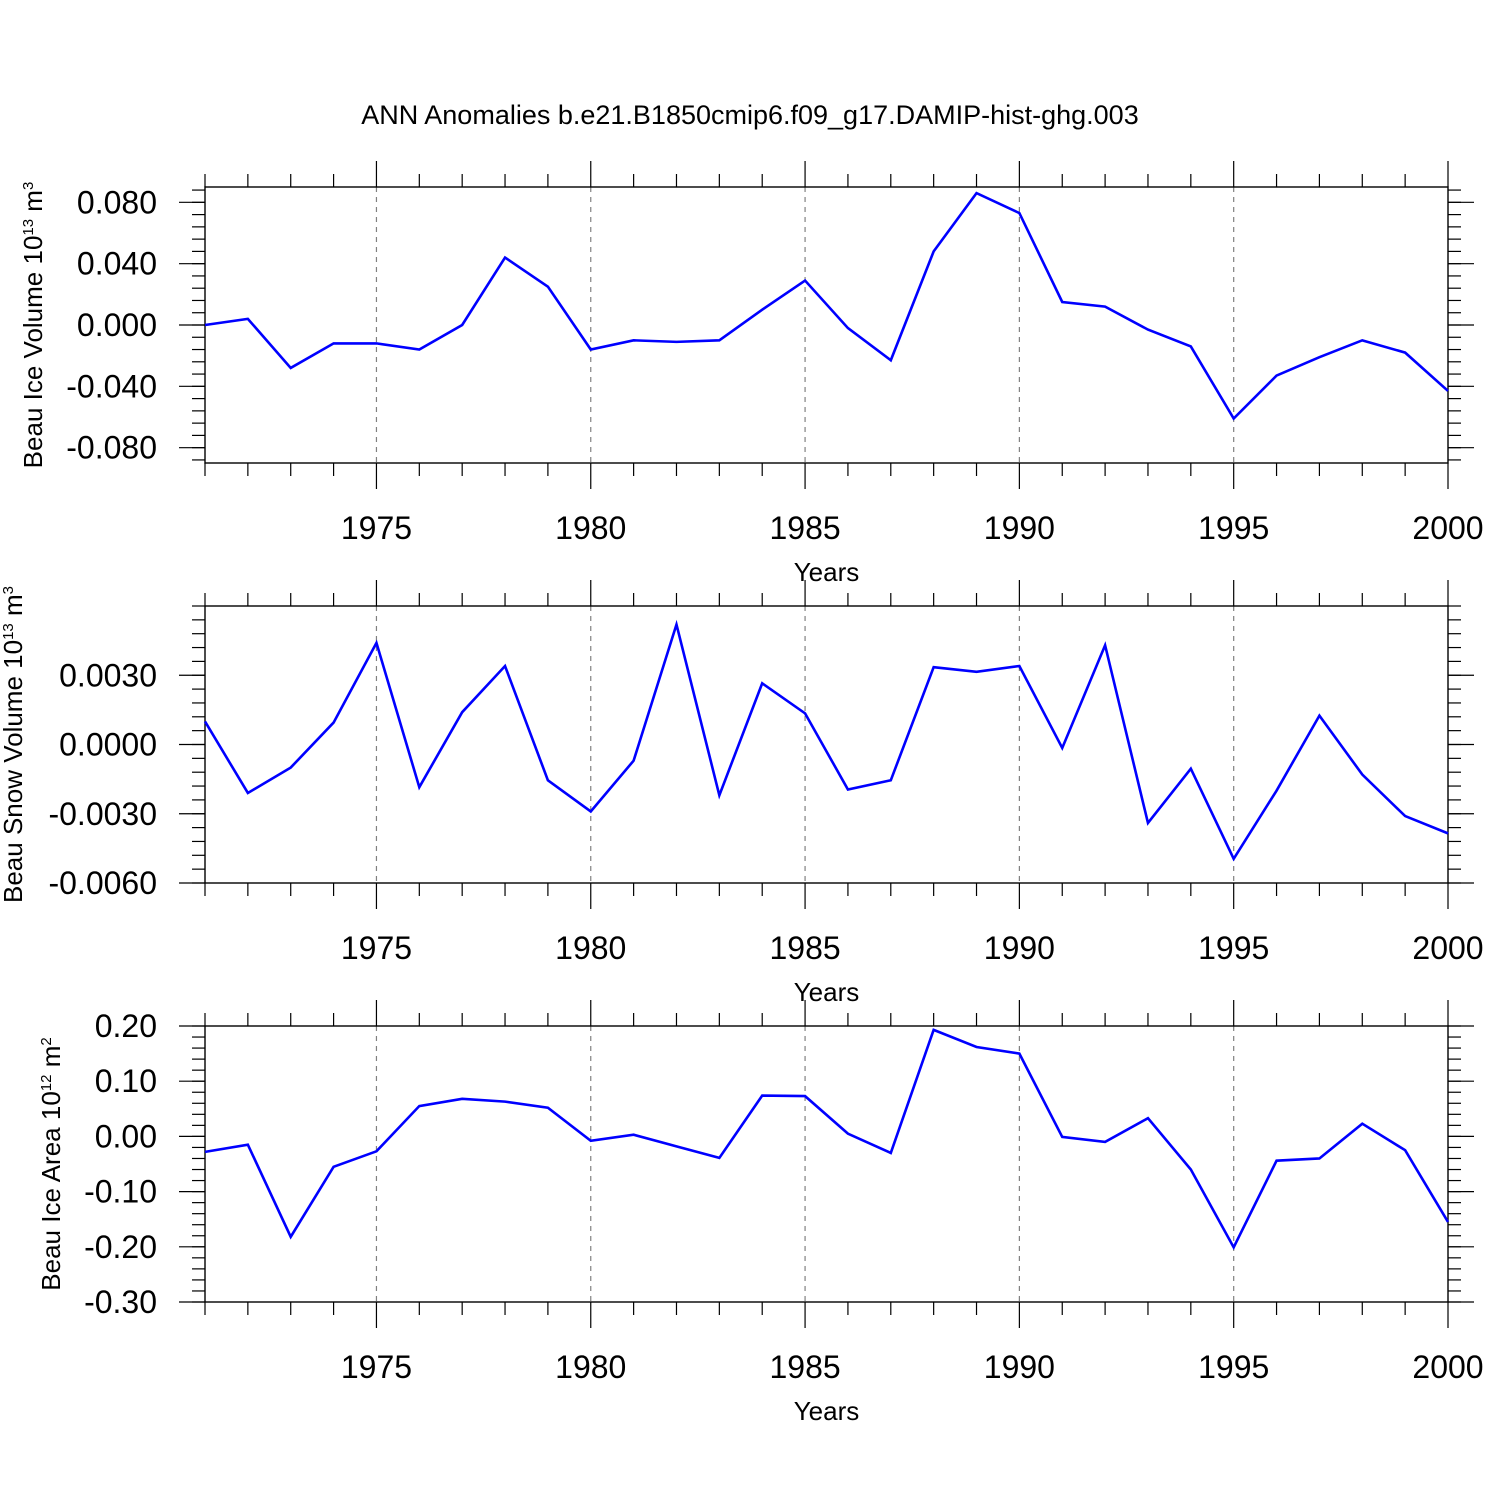  Describe the element at coordinates (111, 448) in the screenshot. I see `y-tick-label-4: -0.080` at that location.